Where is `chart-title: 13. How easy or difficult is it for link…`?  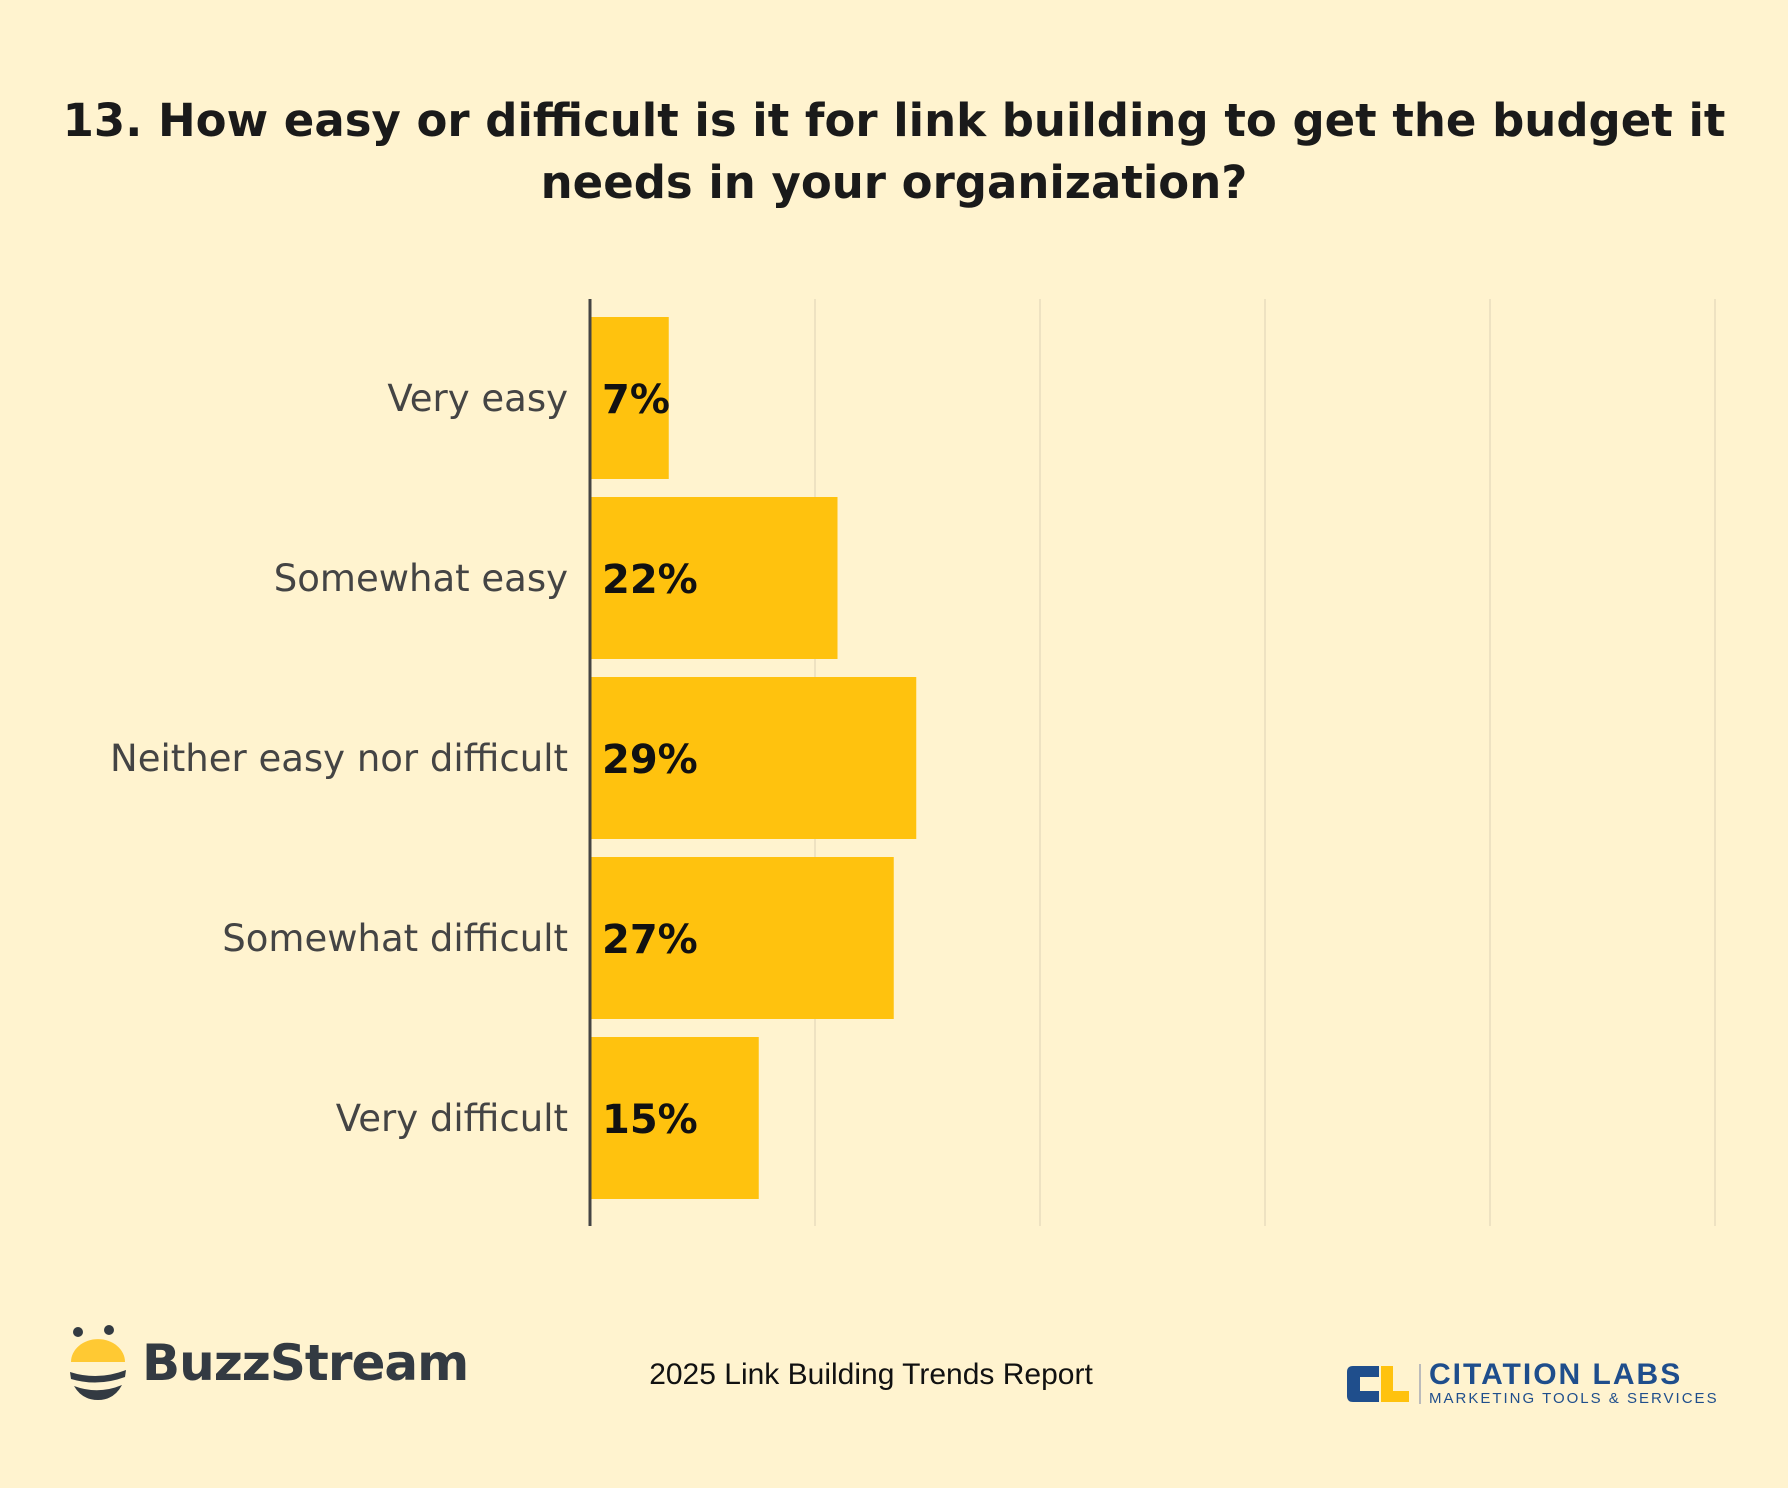 chart-title: 13. How easy or difficult is it for link… is located at coordinates (894, 151).